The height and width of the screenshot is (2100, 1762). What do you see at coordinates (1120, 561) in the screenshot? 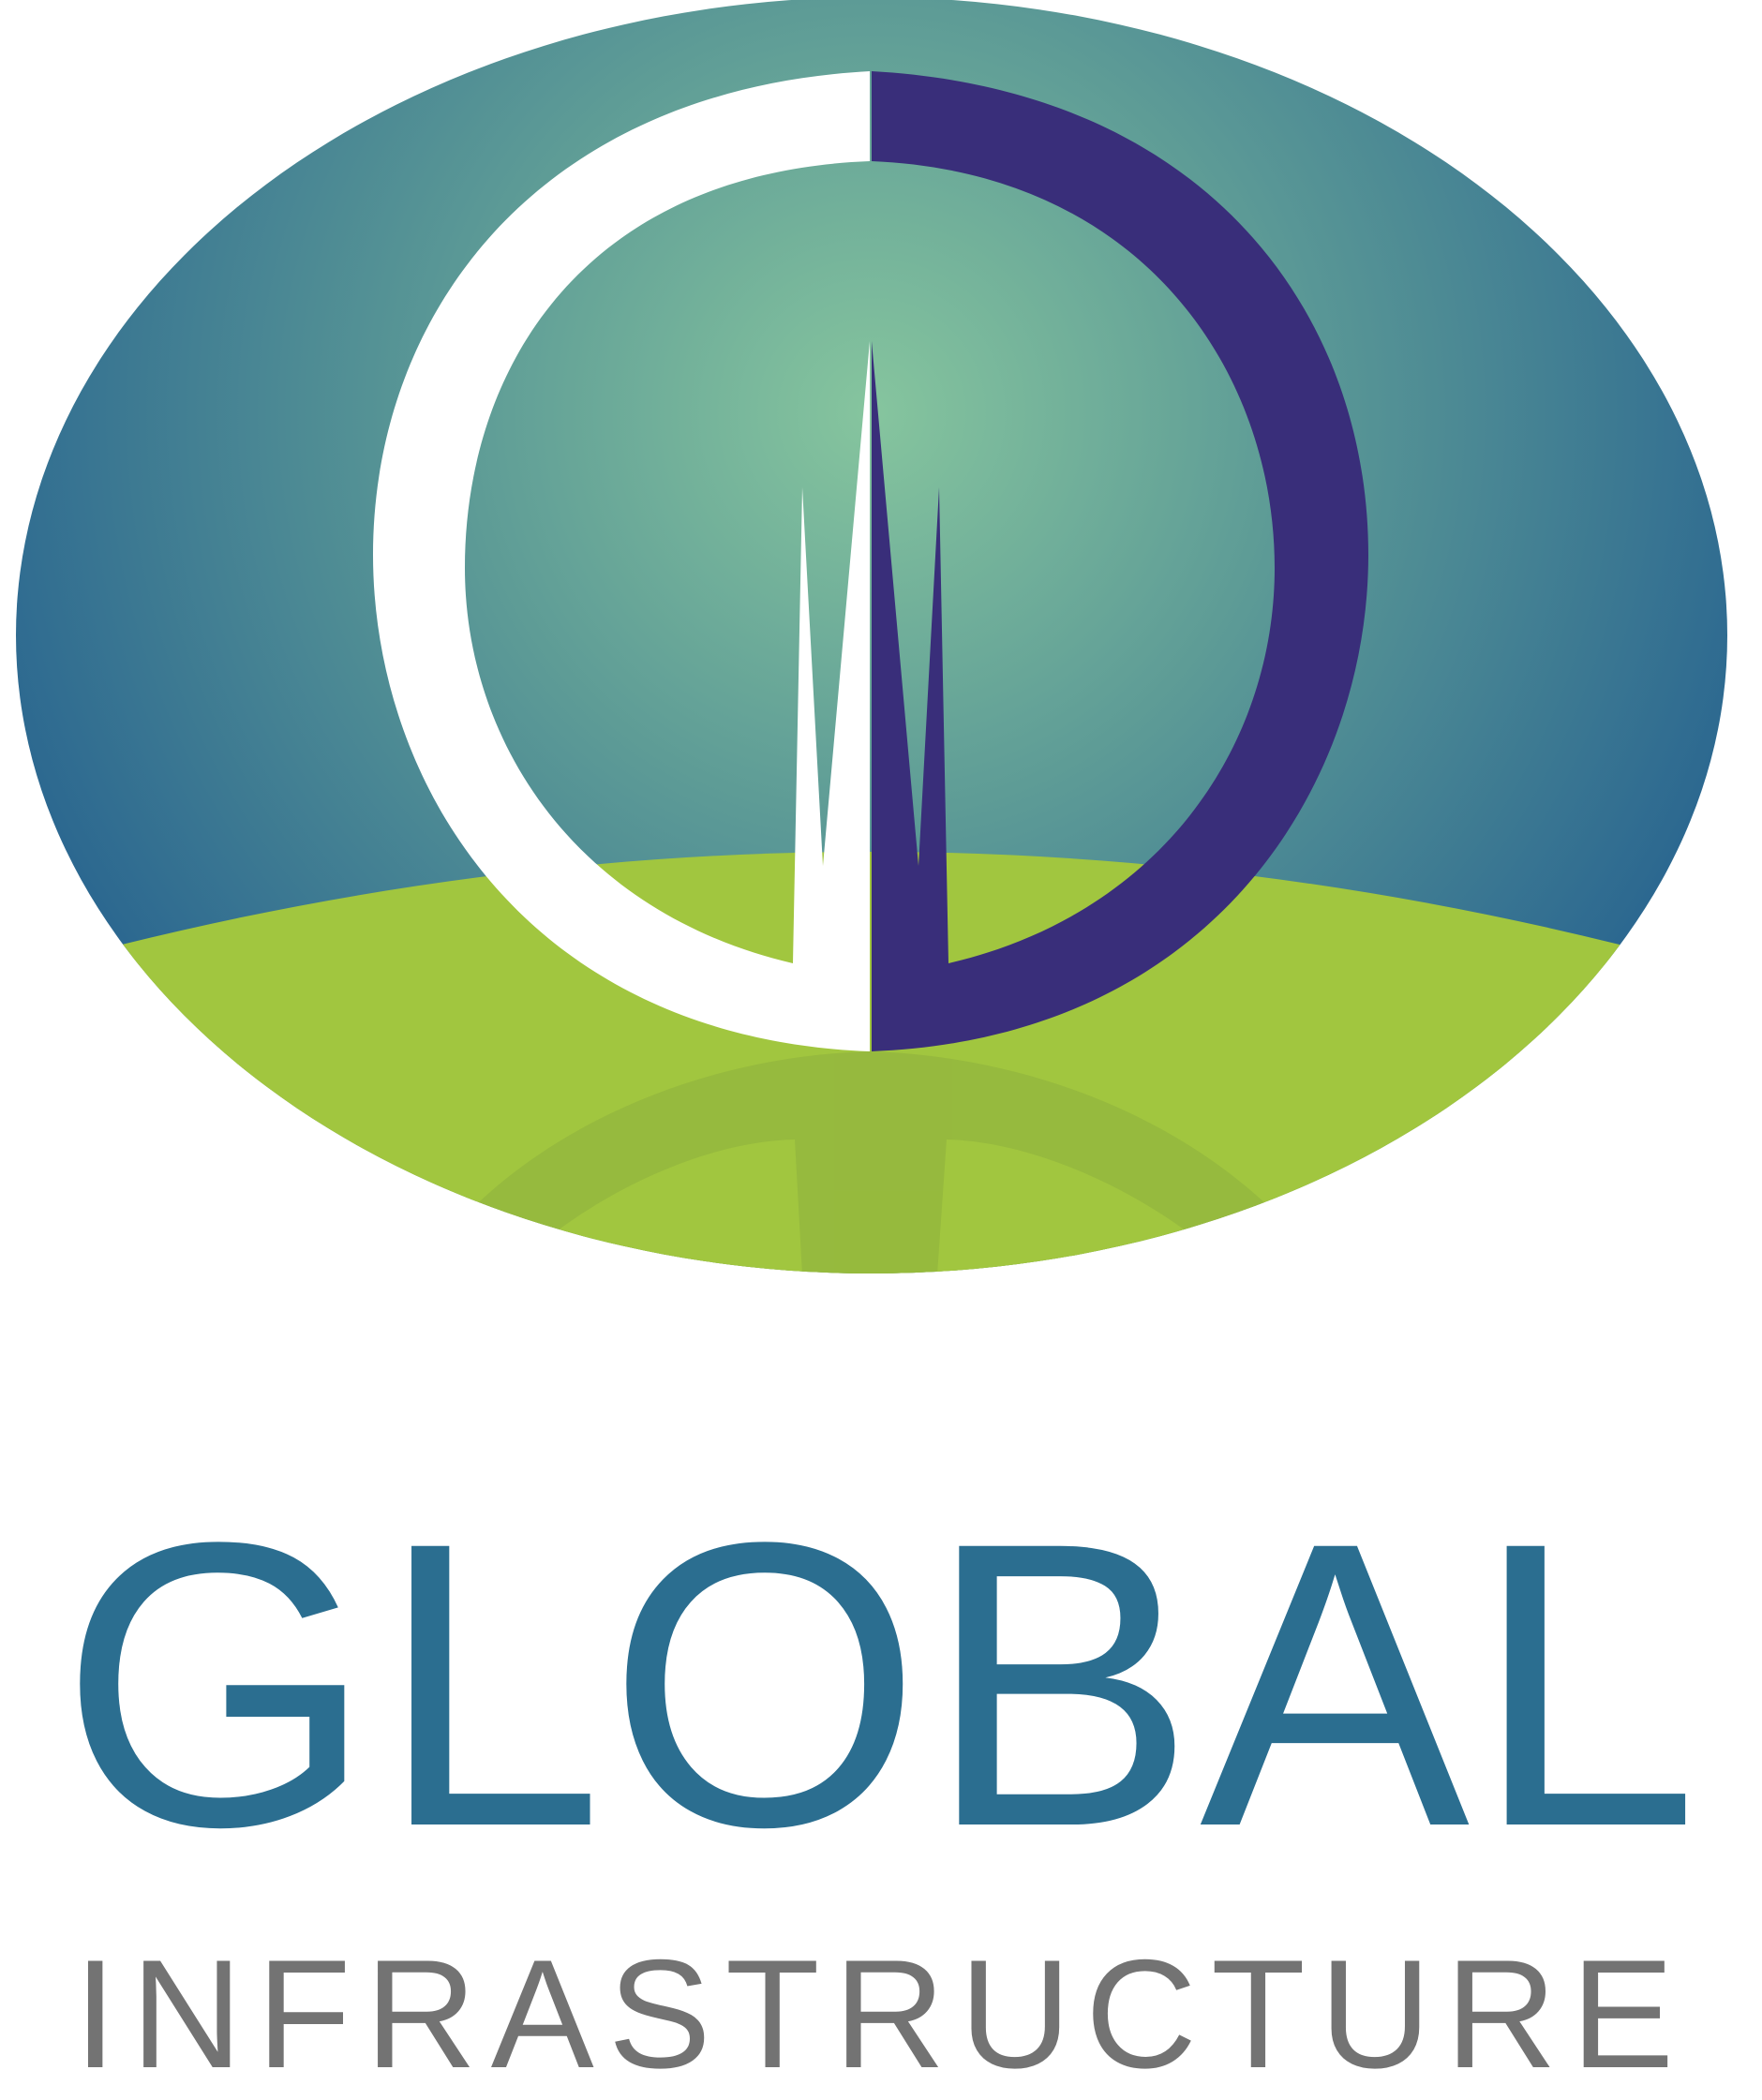
I see `monogram-right-d` at bounding box center [1120, 561].